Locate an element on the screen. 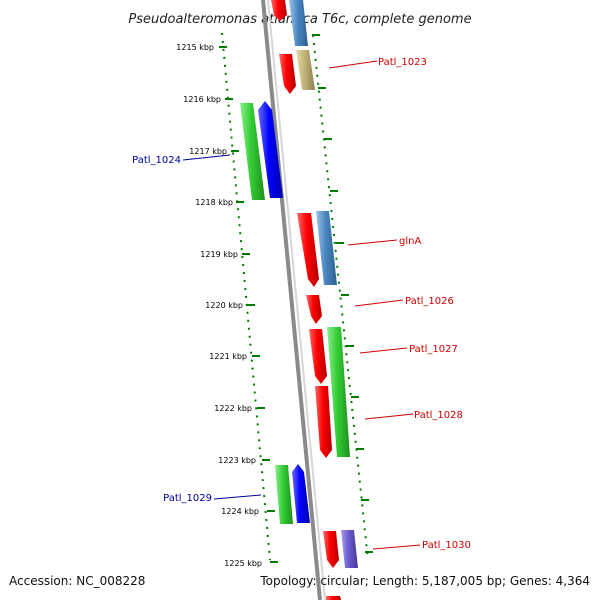  gene-label: glnA is located at coordinates (410, 241).